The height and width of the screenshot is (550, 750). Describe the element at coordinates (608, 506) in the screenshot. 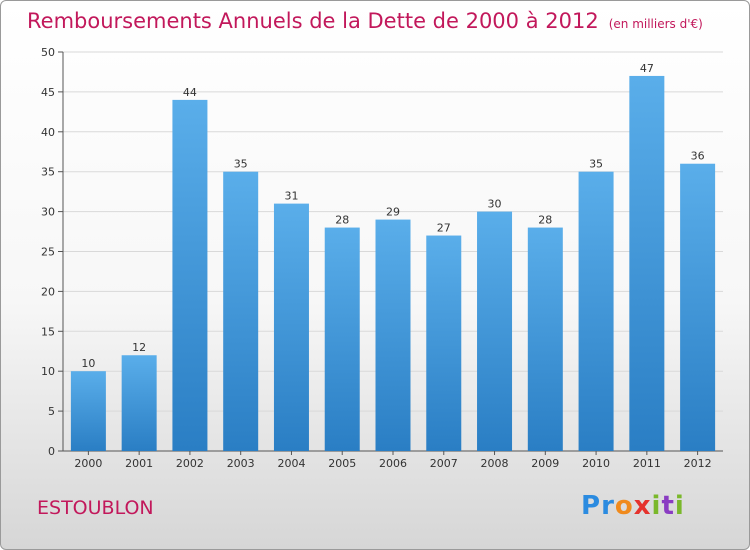

I see `logo-letter: r` at that location.